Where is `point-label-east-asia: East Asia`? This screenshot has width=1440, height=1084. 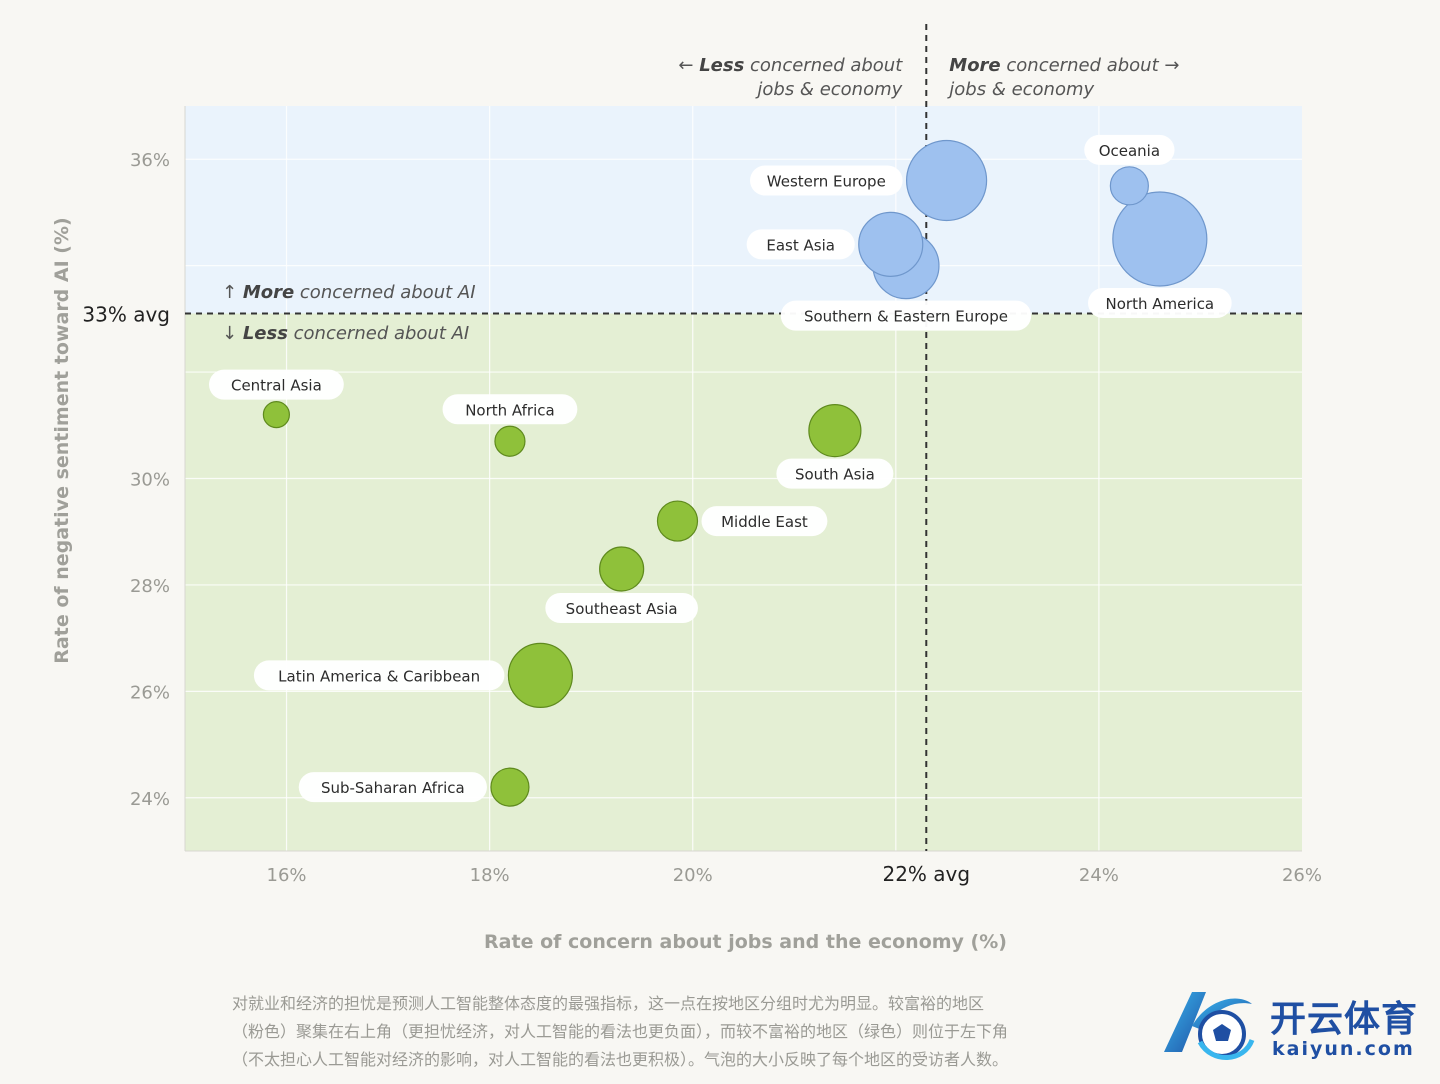
point-label-east-asia: East Asia is located at coordinates (800, 244).